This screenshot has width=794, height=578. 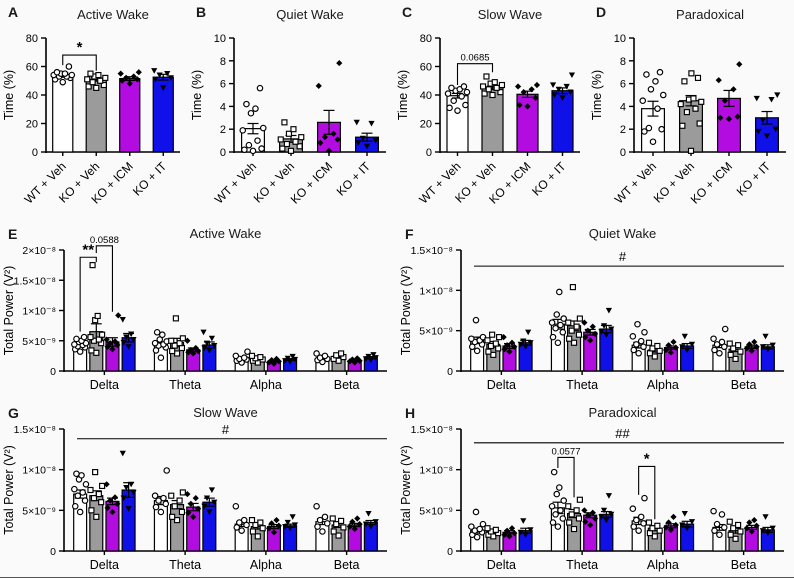 I want to click on panel-title-d: Paradoxical, so click(x=710, y=14).